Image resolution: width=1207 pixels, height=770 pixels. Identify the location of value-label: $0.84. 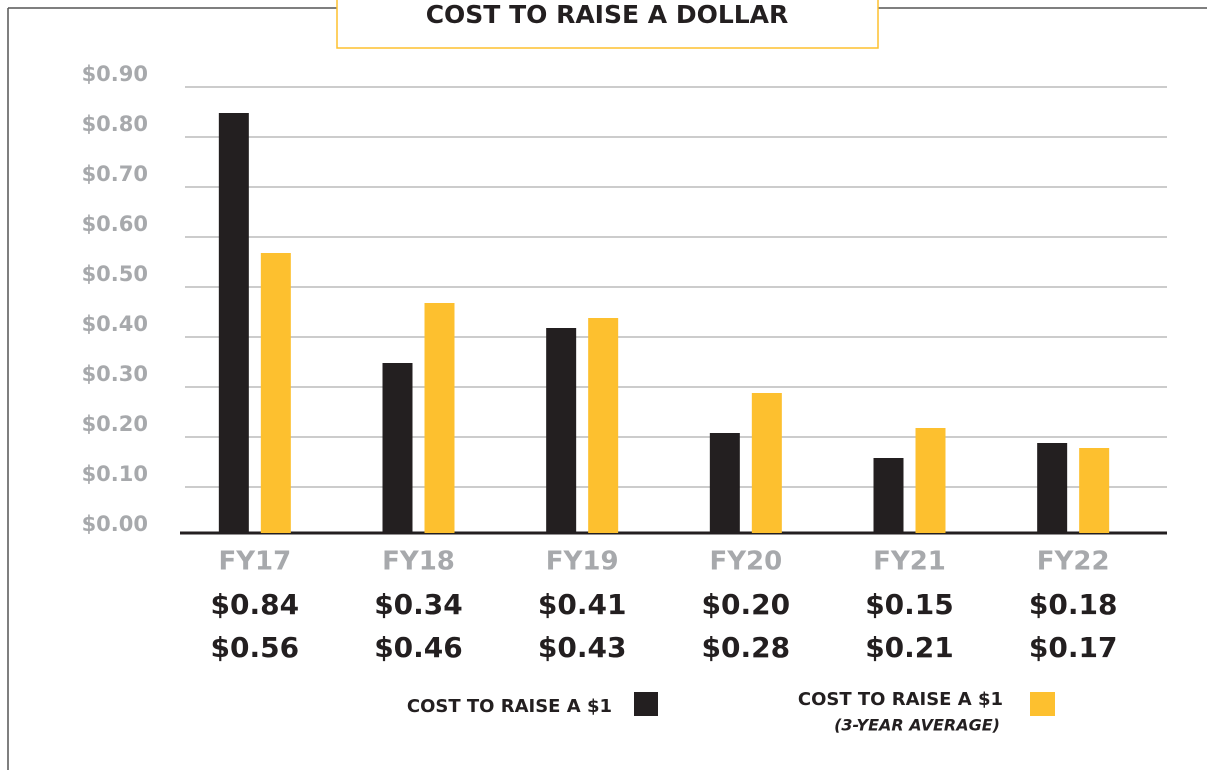
(255, 604).